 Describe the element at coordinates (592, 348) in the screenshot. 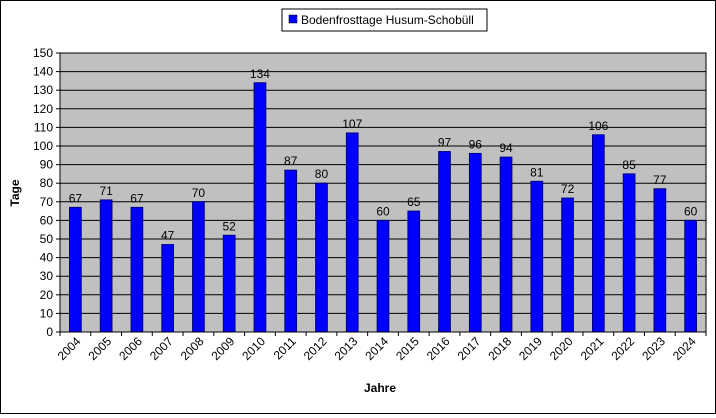

I see `x-tick-label: 2021` at that location.